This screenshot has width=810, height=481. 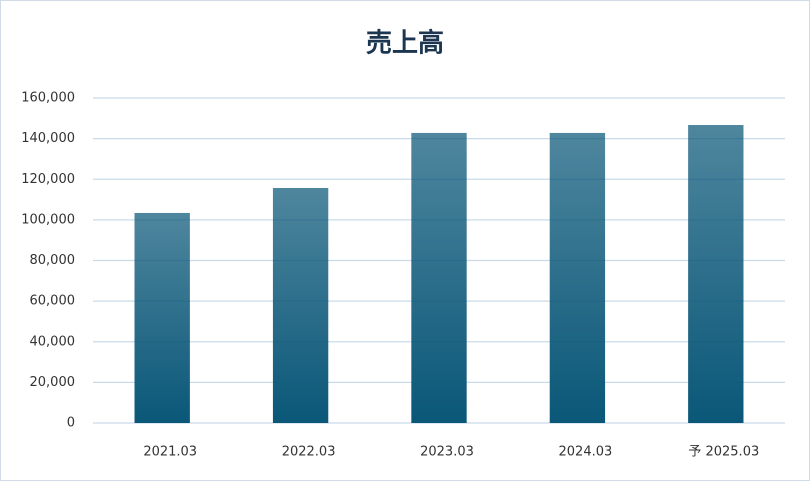 I want to click on x-tick-label: 2023.03, so click(x=447, y=452).